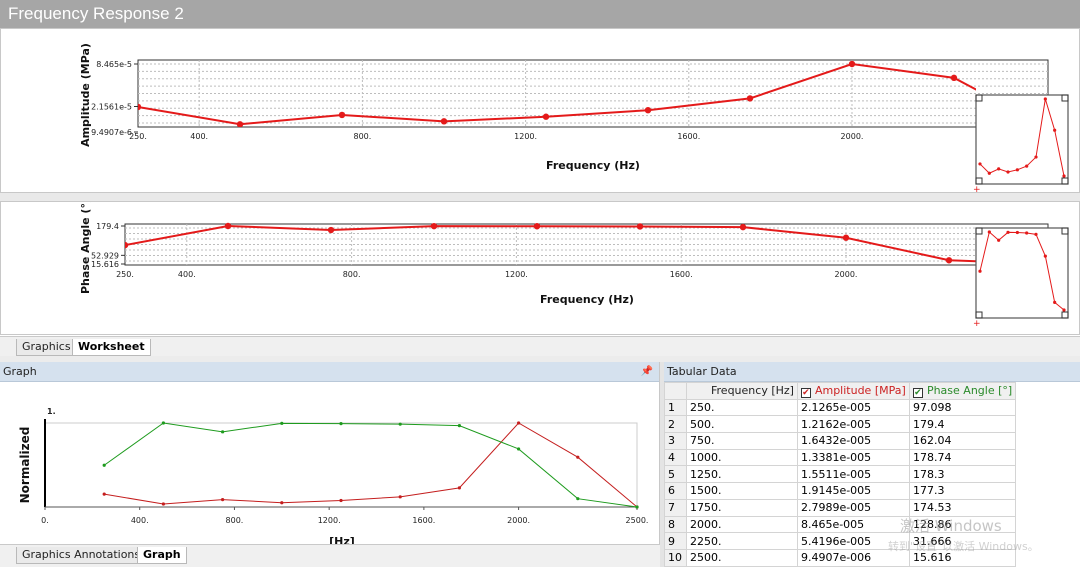  I want to click on row-number: 6, so click(675, 491).